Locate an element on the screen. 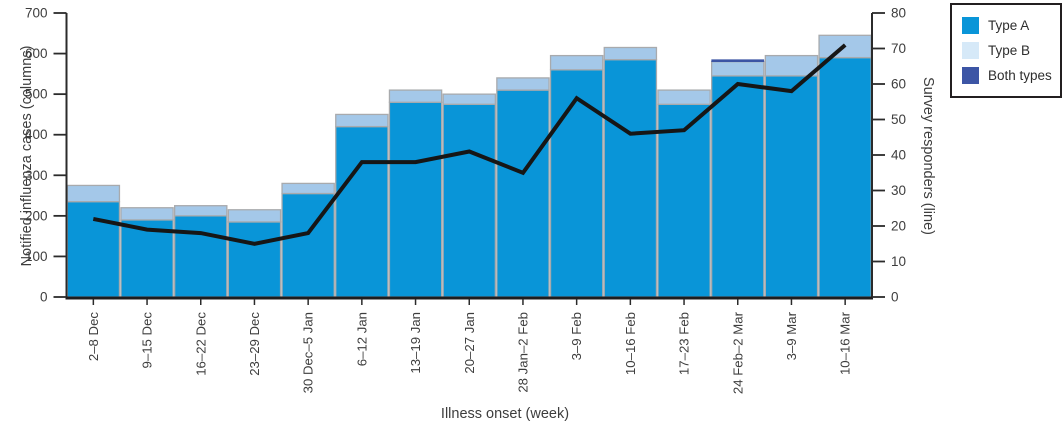 This screenshot has width=1064, height=431. legend: Type A Type B Both types is located at coordinates (1006, 50).